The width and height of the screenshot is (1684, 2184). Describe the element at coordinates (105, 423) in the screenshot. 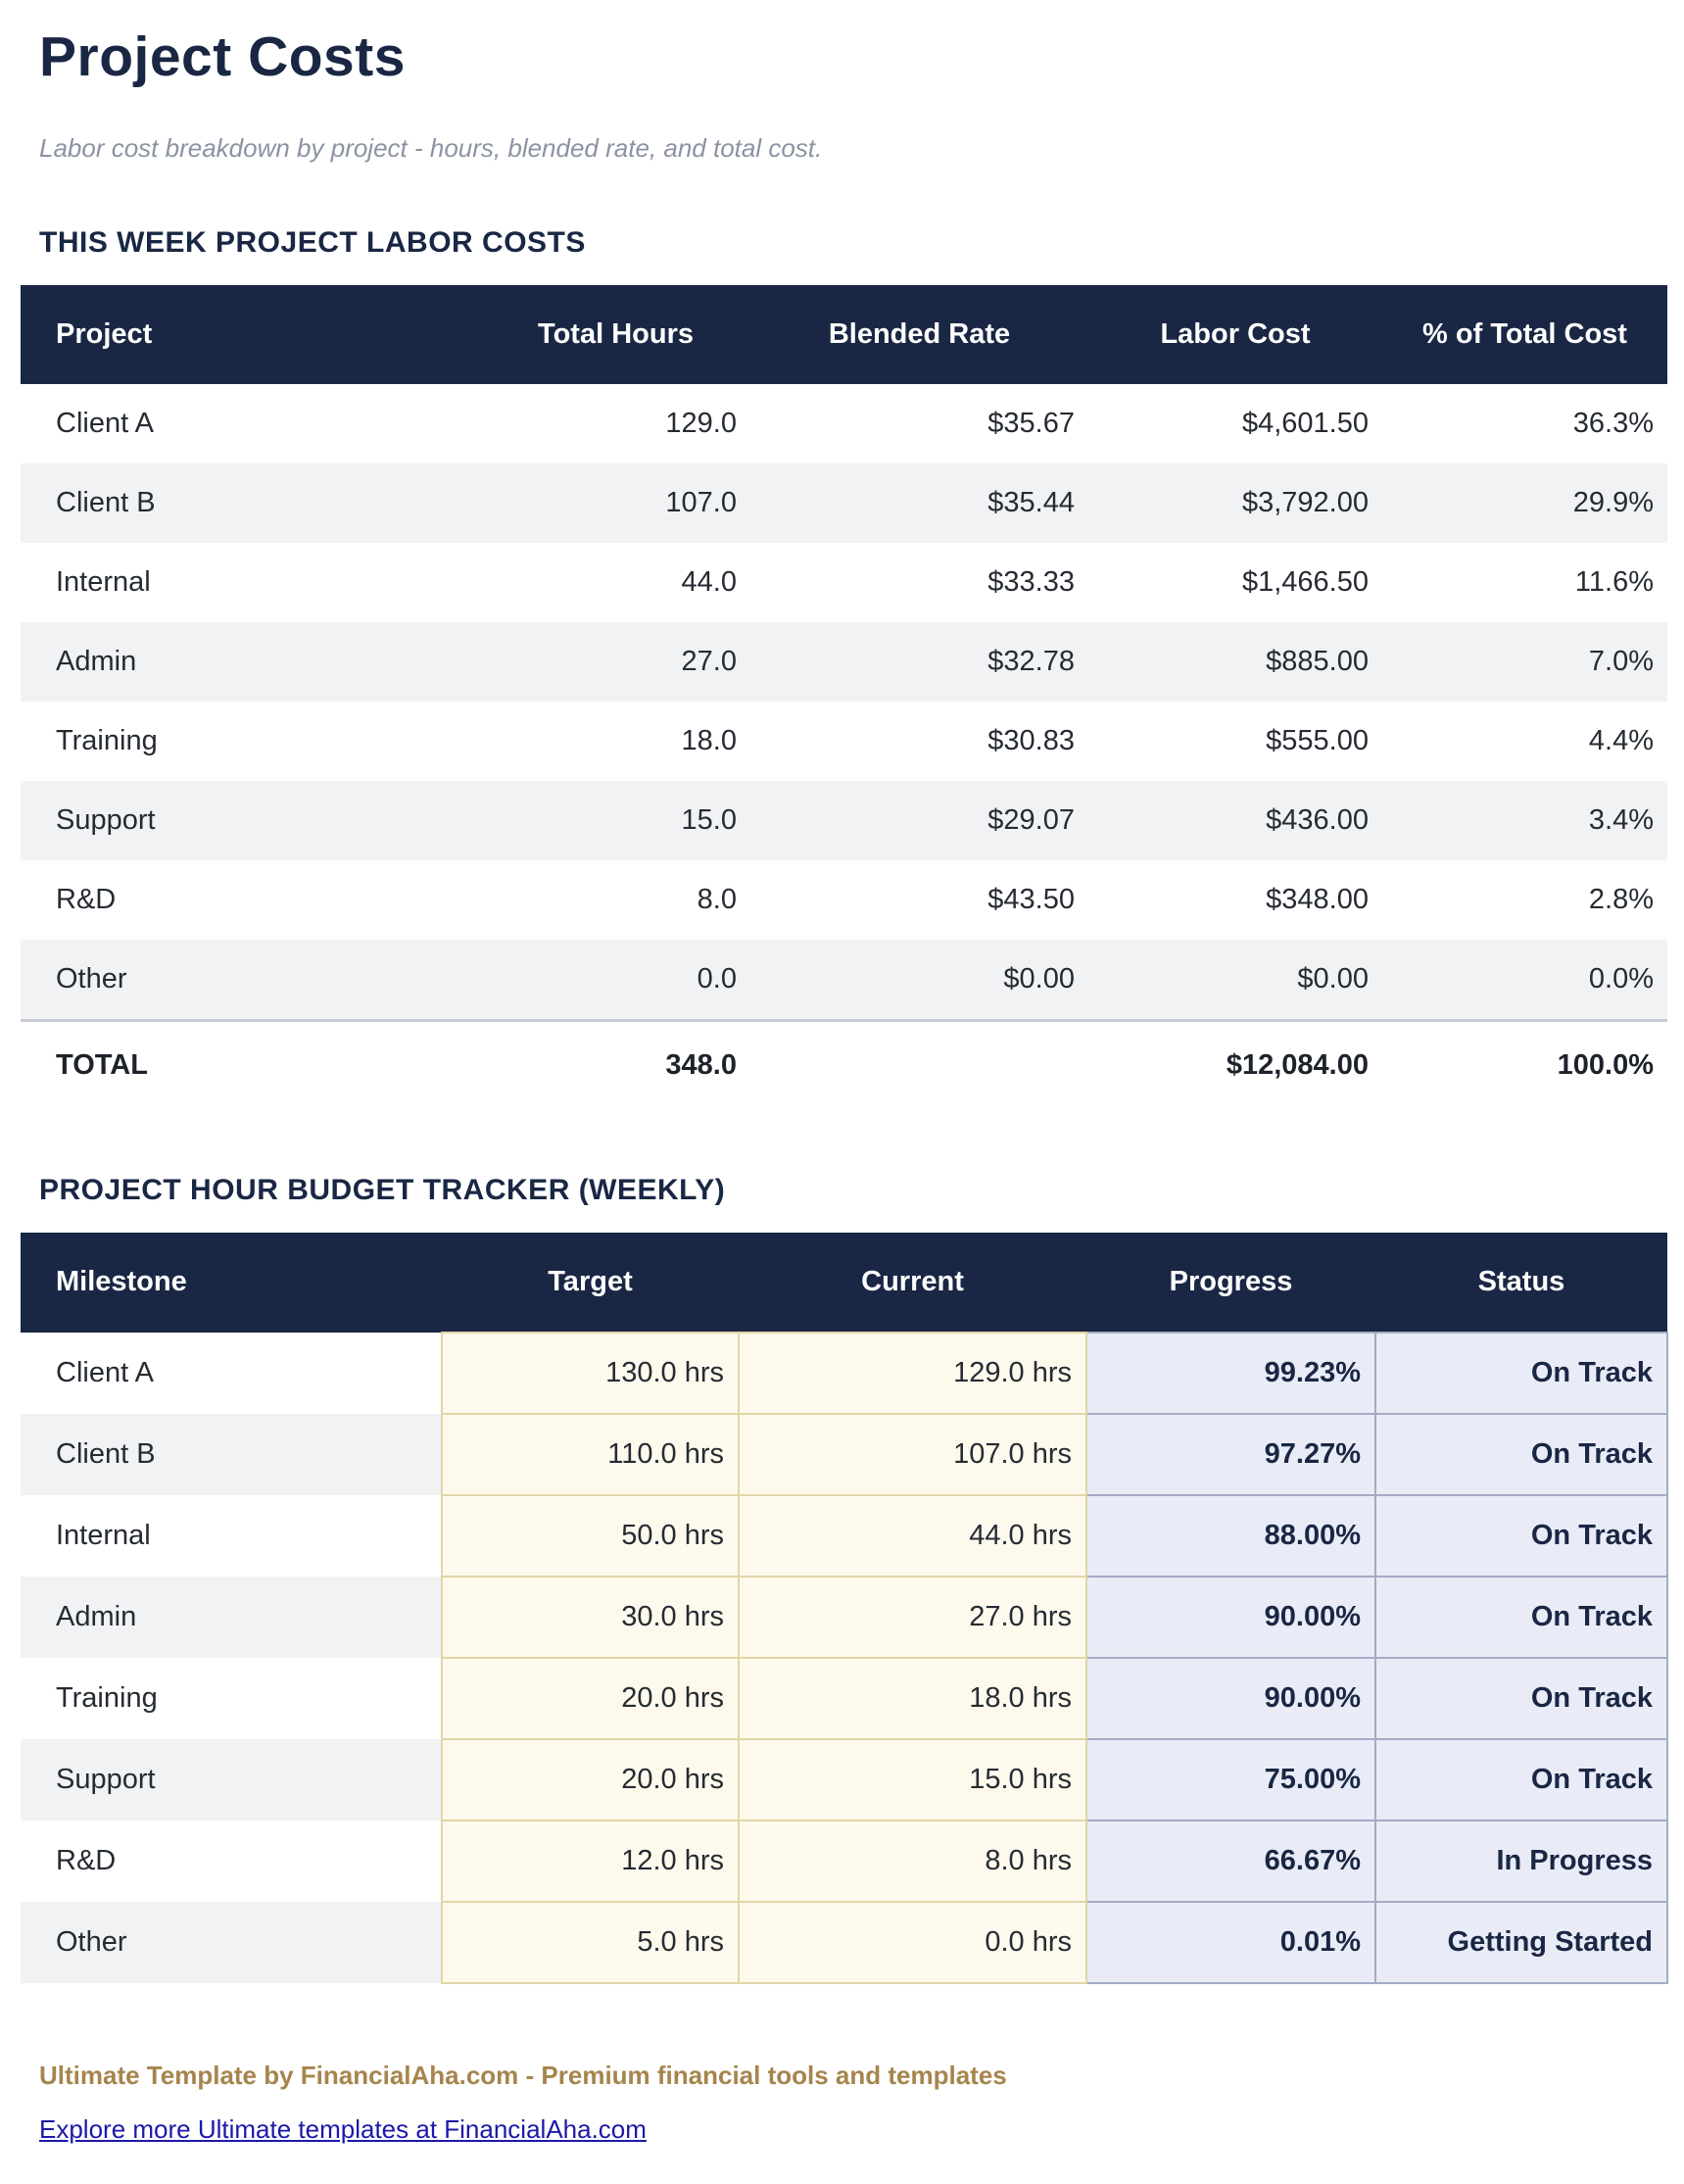

I see `labor-cell-project: Client A` at that location.